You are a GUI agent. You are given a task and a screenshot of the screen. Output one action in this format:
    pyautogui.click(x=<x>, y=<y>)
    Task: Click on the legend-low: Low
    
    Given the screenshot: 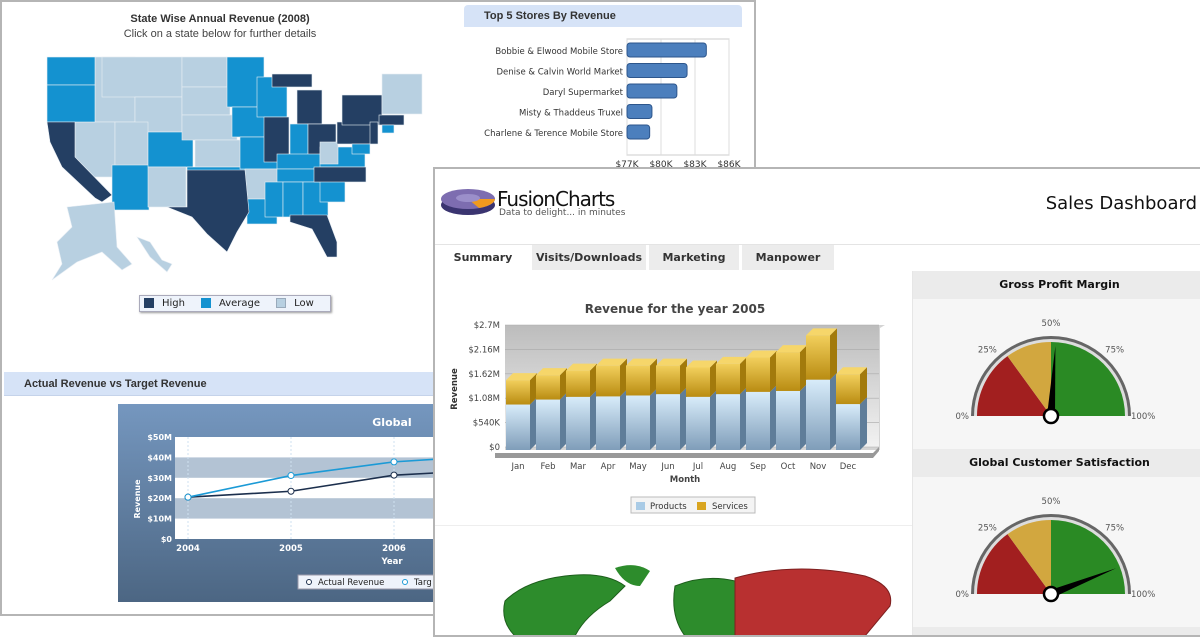 What is the action you would take?
    pyautogui.click(x=295, y=303)
    